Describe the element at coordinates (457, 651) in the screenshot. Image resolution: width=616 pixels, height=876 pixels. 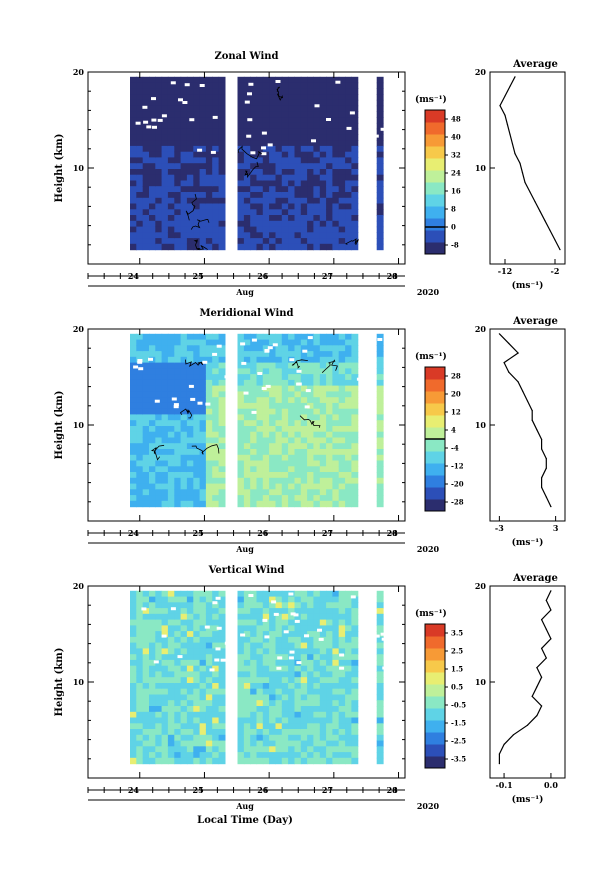
I see `colorbar-tick: 2.5` at that location.